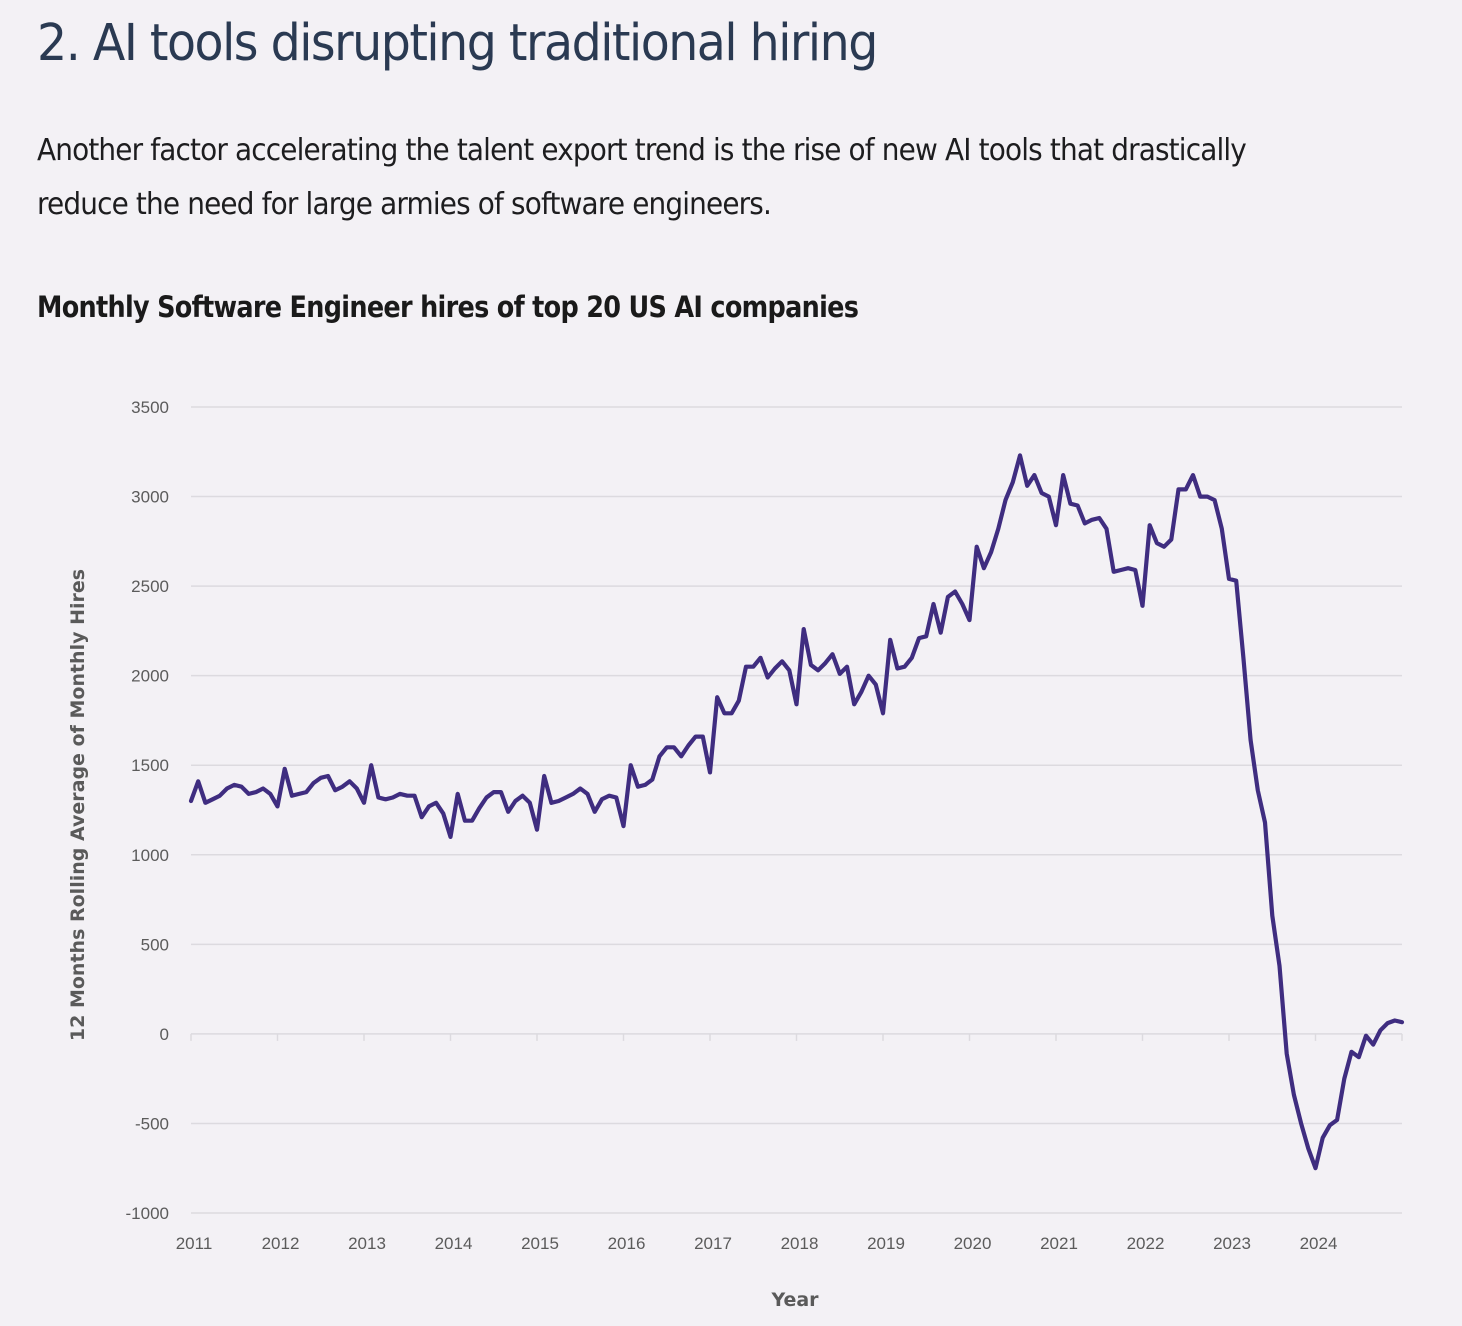 The width and height of the screenshot is (1462, 1326). Describe the element at coordinates (150, 407) in the screenshot. I see `y-tick-label: 3500` at that location.